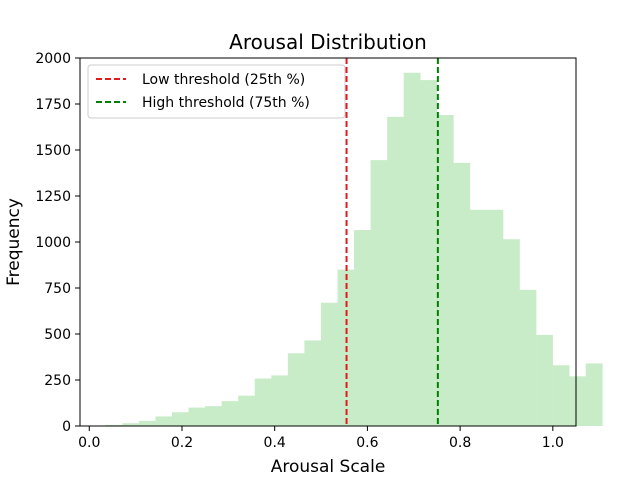  Describe the element at coordinates (53, 151) in the screenshot. I see `y-tick-label: 1500` at that location.